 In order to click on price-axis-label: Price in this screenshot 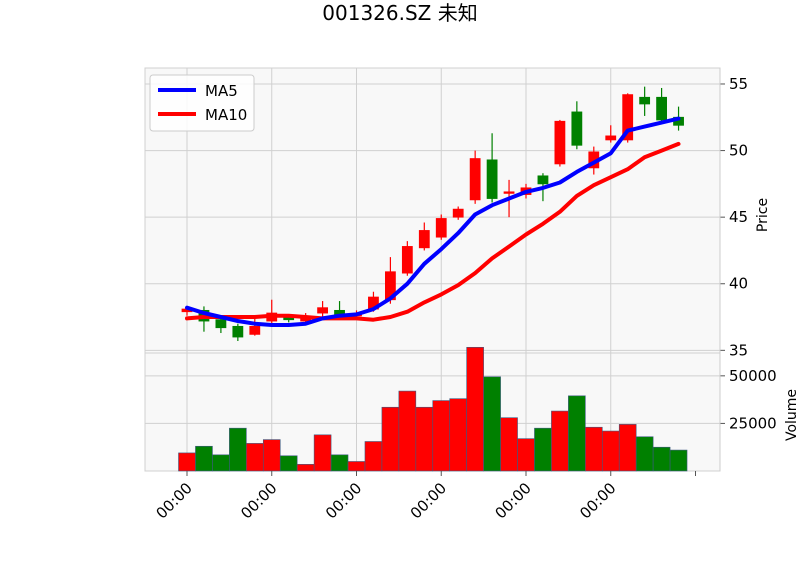, I will do `click(763, 215)`.